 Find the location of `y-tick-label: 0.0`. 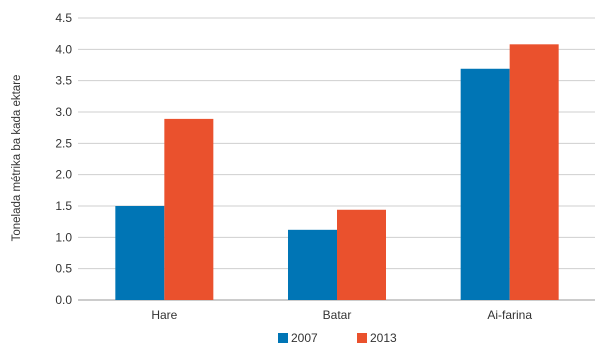

y-tick-label: 0.0 is located at coordinates (63, 300).